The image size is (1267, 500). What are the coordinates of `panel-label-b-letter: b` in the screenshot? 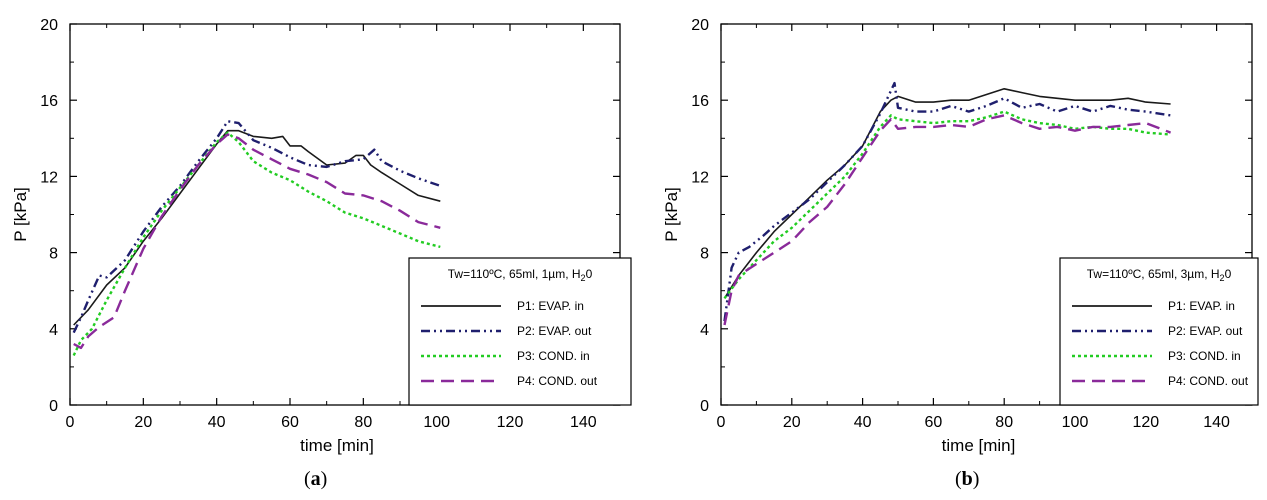 It's located at (967, 479).